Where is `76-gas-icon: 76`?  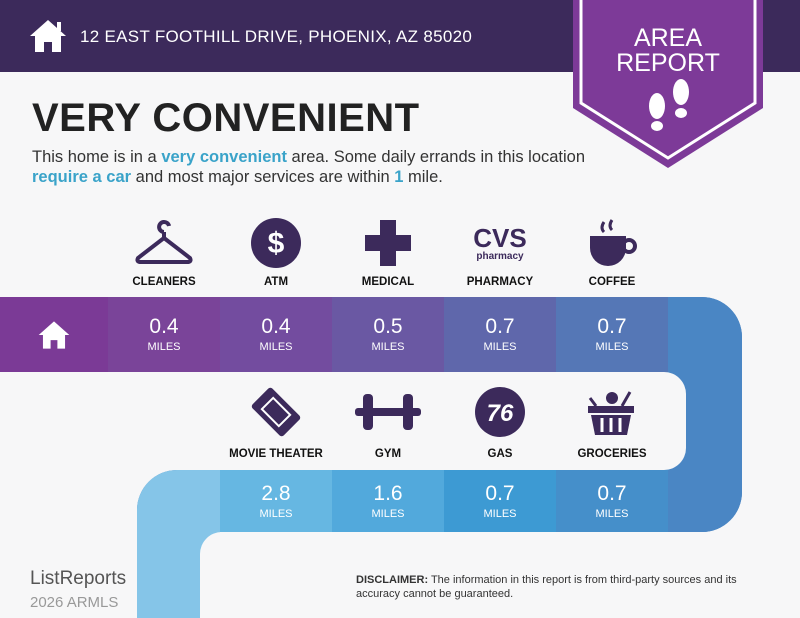 76-gas-icon: 76 is located at coordinates (500, 412).